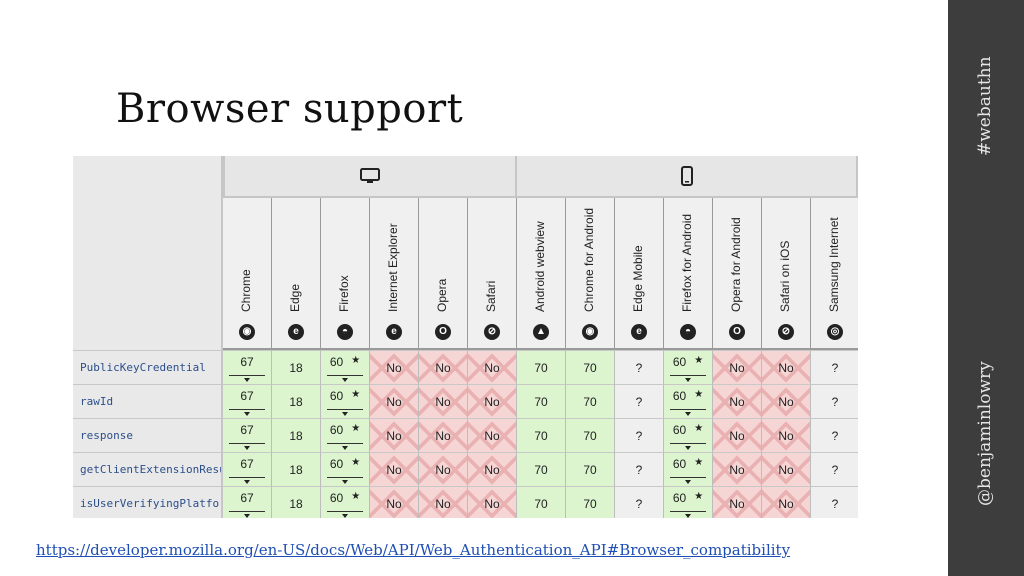  Describe the element at coordinates (345, 332) in the screenshot. I see `firefox-icon: ◓` at that location.